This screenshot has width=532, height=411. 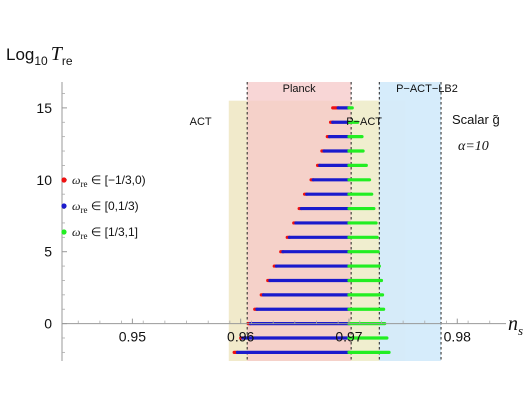 What do you see at coordinates (240, 337) in the screenshot?
I see `x-tick-label-1: 0.96` at bounding box center [240, 337].